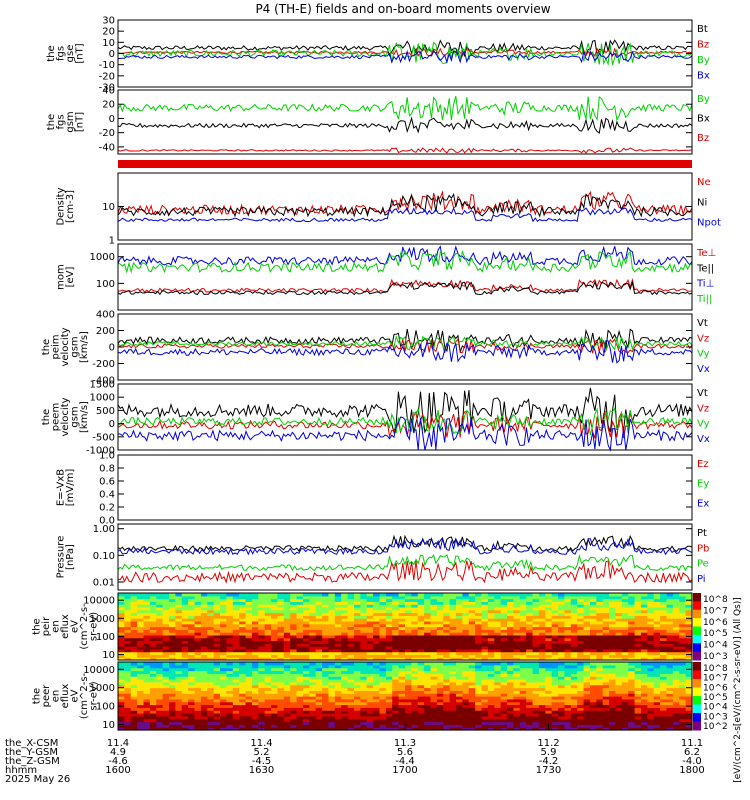 The image size is (750, 800). I want to click on time-axis-value: -4.4, so click(405, 761).